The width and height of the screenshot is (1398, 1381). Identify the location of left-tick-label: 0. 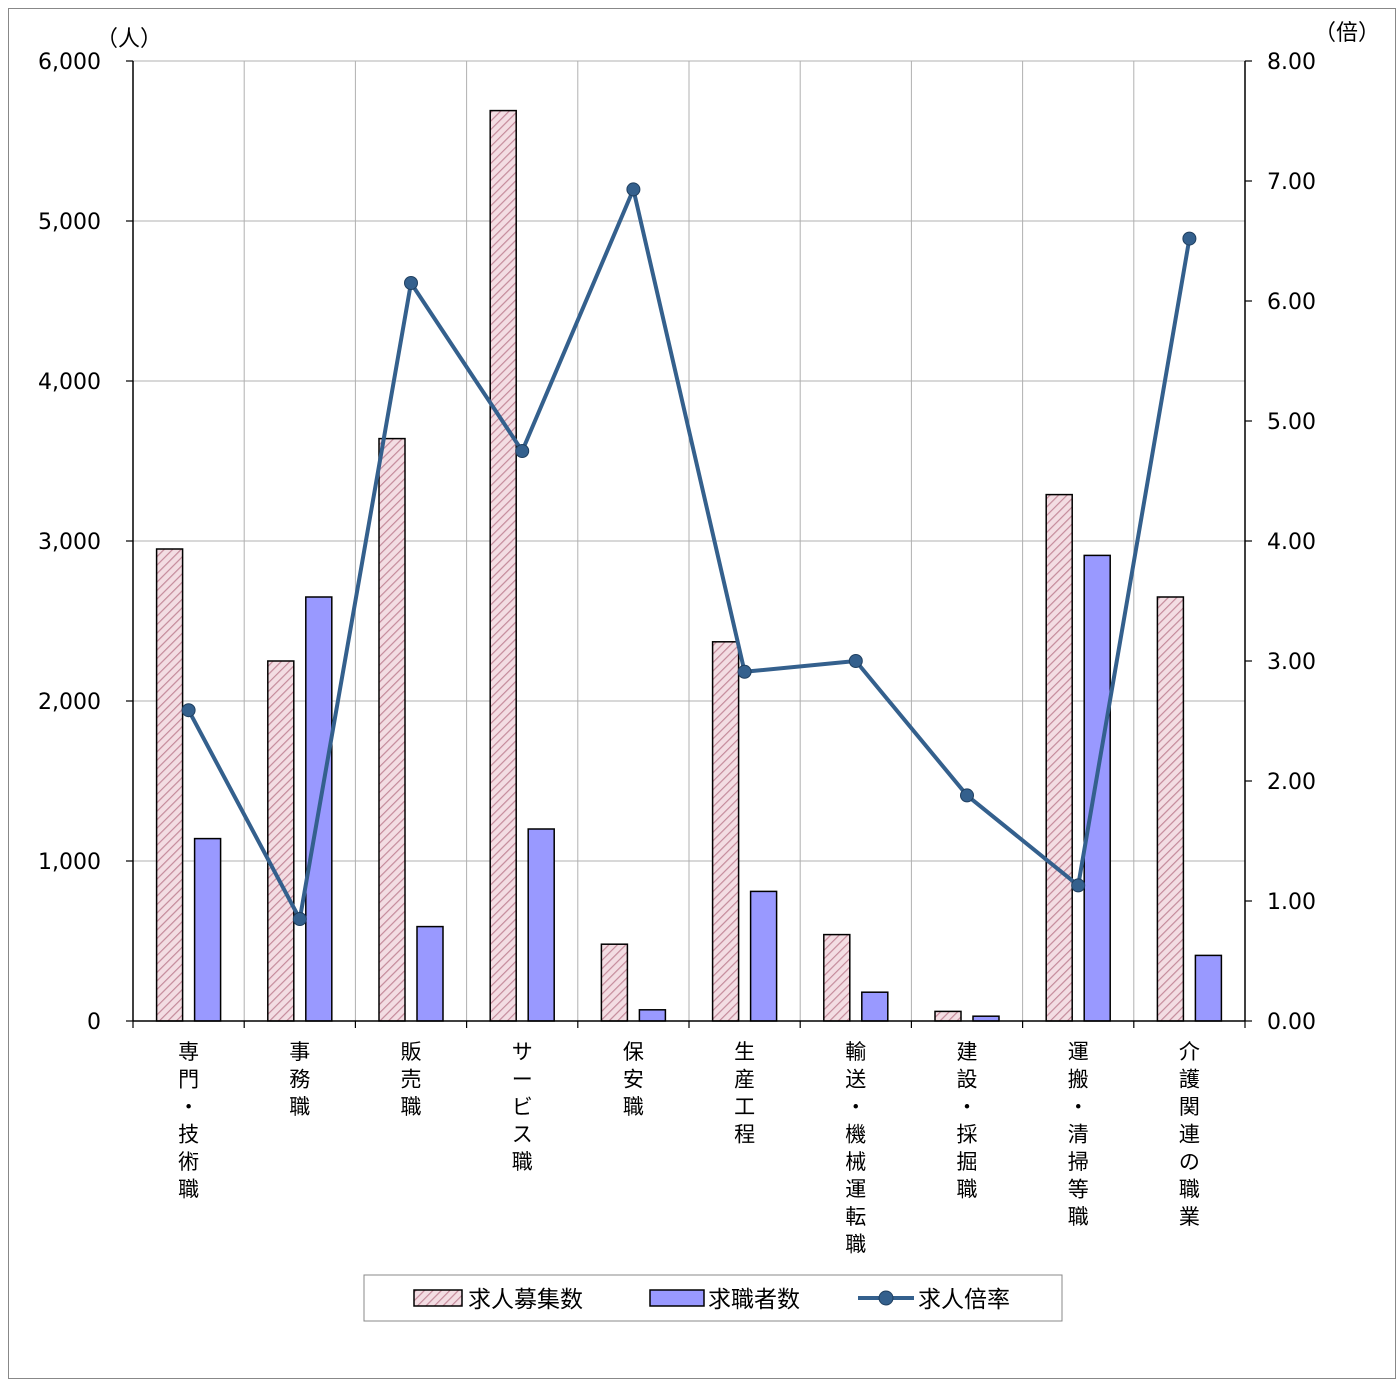
(94, 1022).